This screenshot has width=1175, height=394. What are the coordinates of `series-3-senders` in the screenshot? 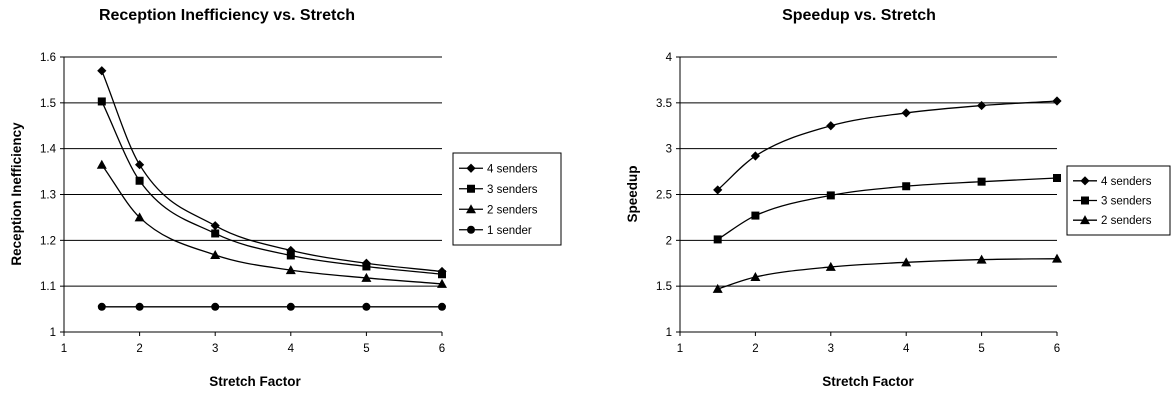 It's located at (271, 188).